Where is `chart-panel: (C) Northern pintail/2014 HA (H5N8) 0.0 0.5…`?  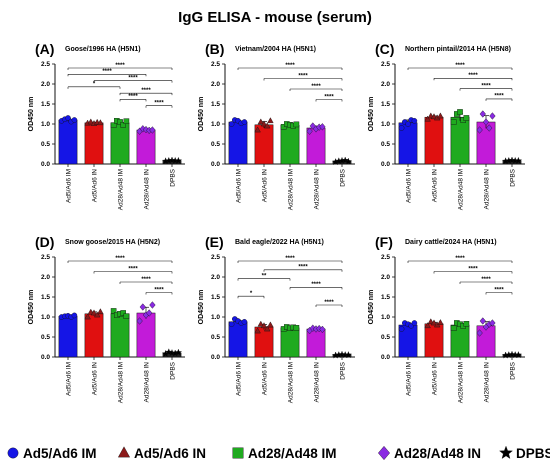
chart-panel: (C) Northern pintail/2014 HA (H5N8) 0.0 0.5… is located at coordinates (446, 125).